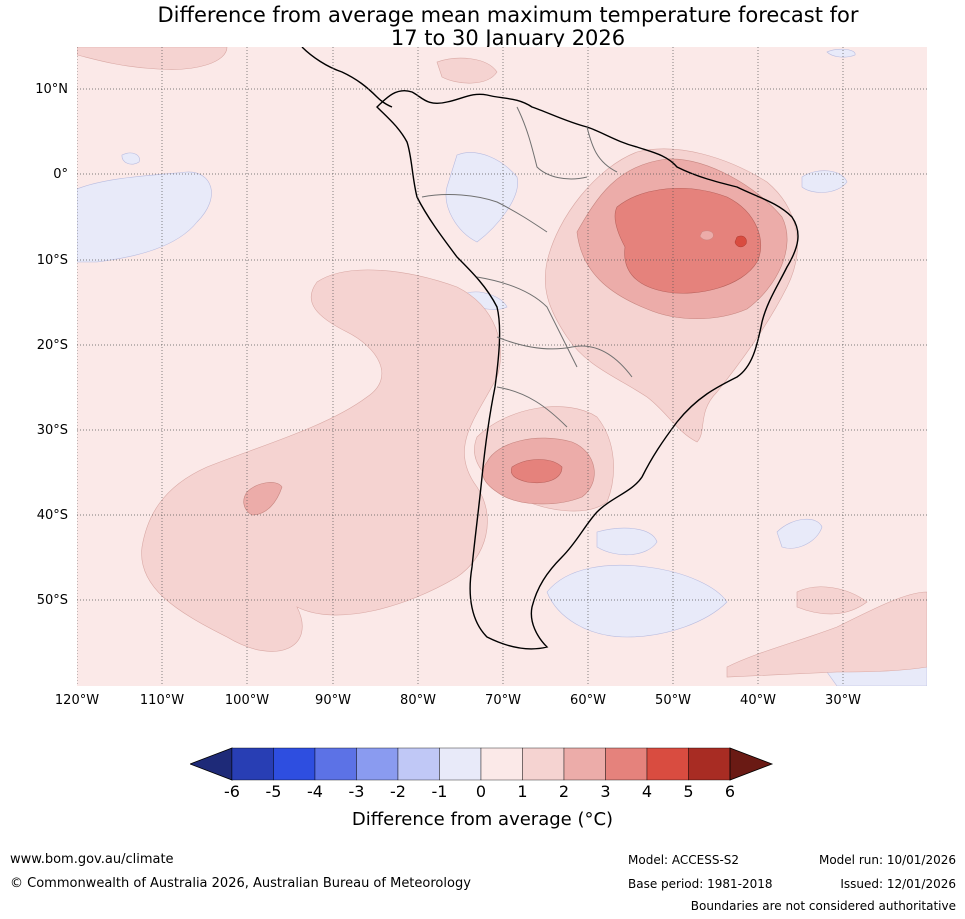 The height and width of the screenshot is (919, 965). What do you see at coordinates (92, 859) in the screenshot?
I see `footer-url: www.bom.gov.au/climate` at bounding box center [92, 859].